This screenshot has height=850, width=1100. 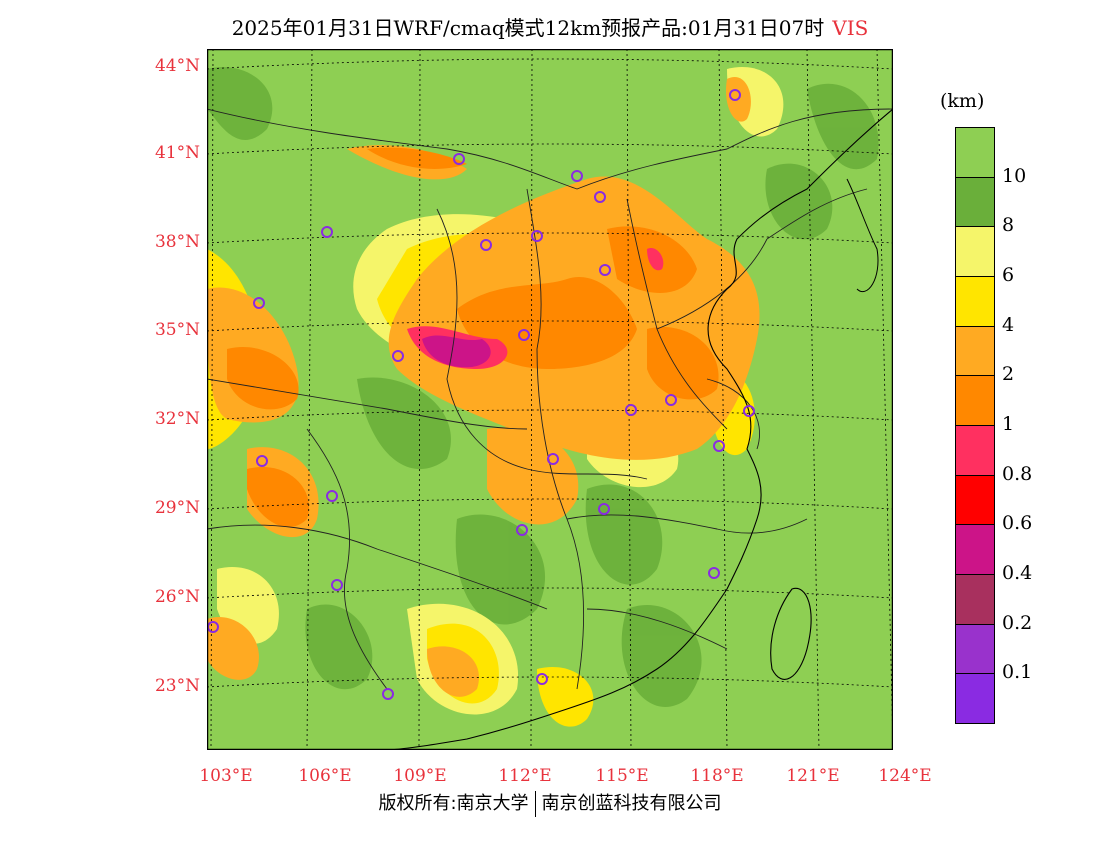 I want to click on lon-label-121e: 121°E, so click(x=813, y=776).